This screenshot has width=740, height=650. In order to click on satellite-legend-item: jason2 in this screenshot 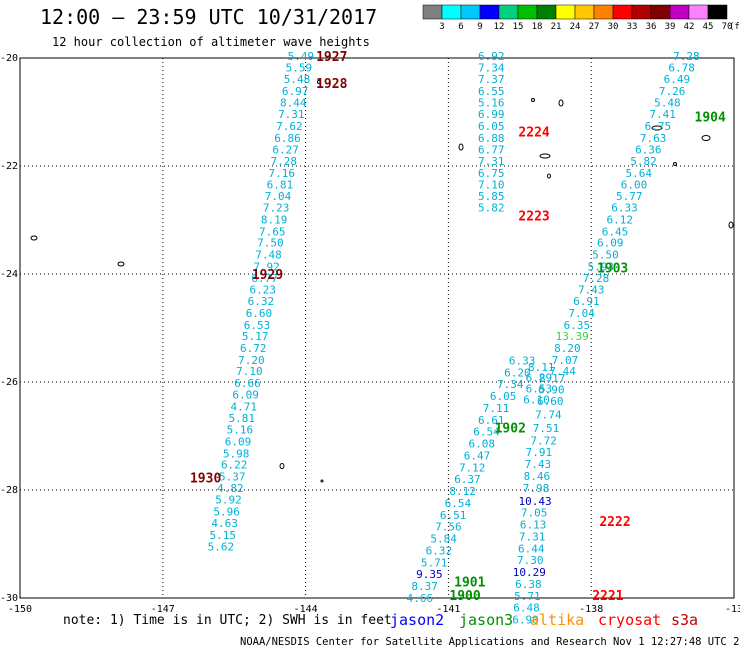, I will do `click(417, 620)`.